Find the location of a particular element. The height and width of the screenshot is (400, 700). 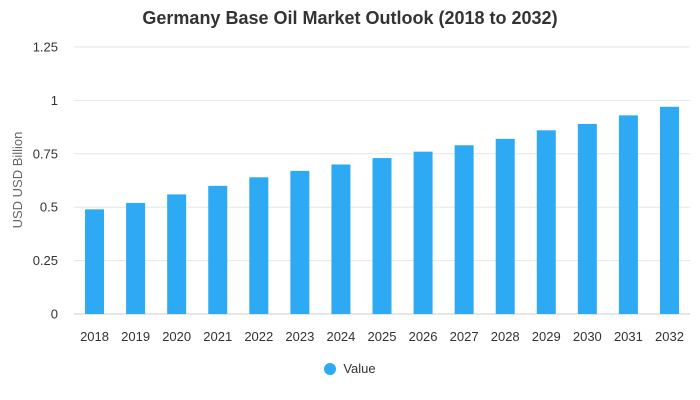

x-tick-label: 2028 is located at coordinates (505, 336).